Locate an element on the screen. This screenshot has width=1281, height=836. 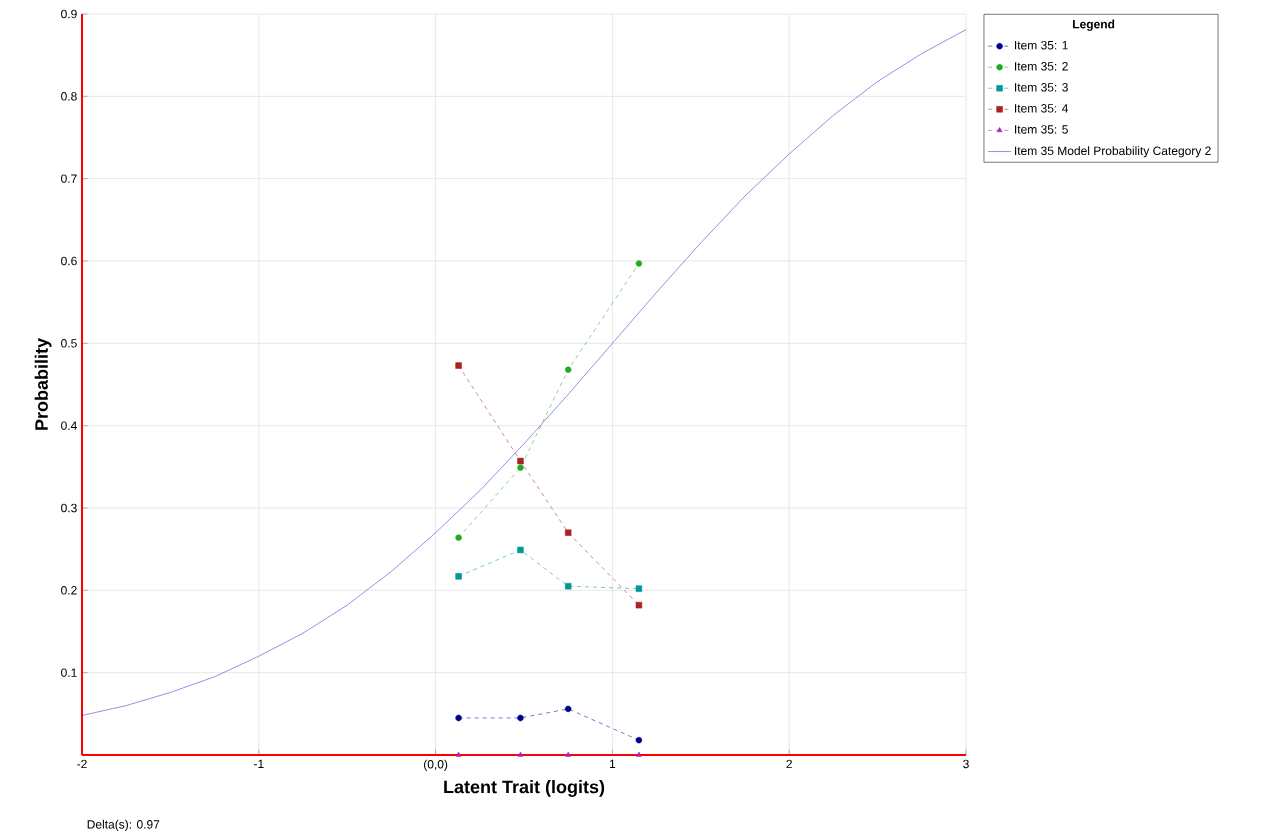
legend-label: Item 35: 5 is located at coordinates (1041, 129).